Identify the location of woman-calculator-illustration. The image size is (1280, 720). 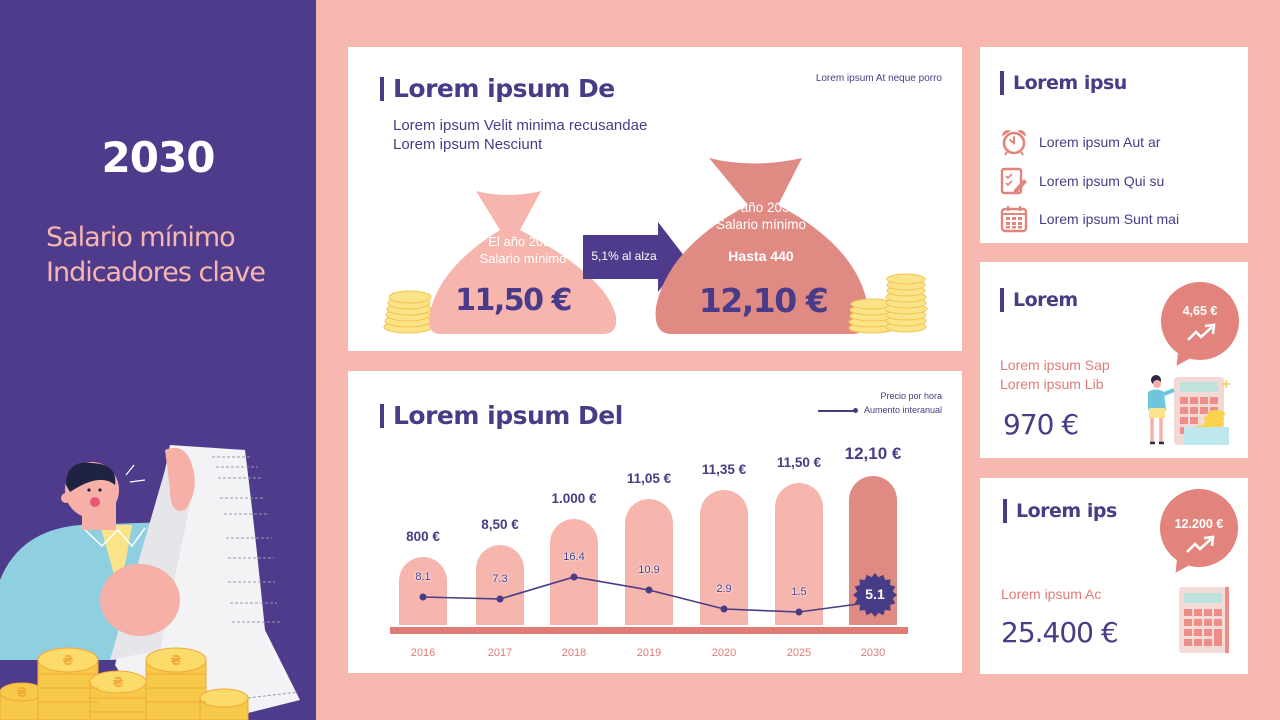
(1189, 410).